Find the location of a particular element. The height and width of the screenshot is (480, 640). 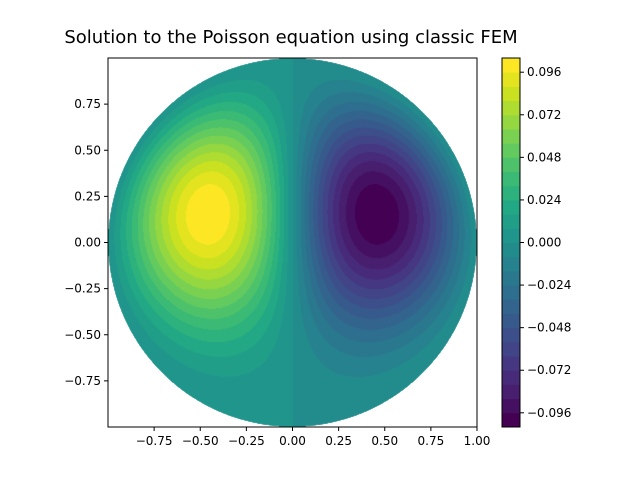

y-tick-label: 0.75 is located at coordinates (87, 104).